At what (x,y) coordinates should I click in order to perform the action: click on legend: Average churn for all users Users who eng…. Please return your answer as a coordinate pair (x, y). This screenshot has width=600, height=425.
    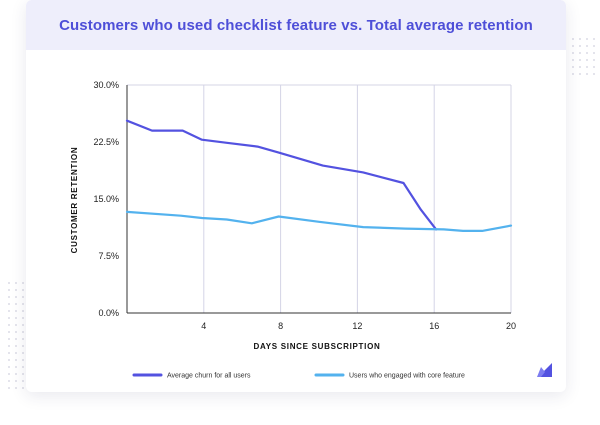
    Looking at the image, I should click on (298, 376).